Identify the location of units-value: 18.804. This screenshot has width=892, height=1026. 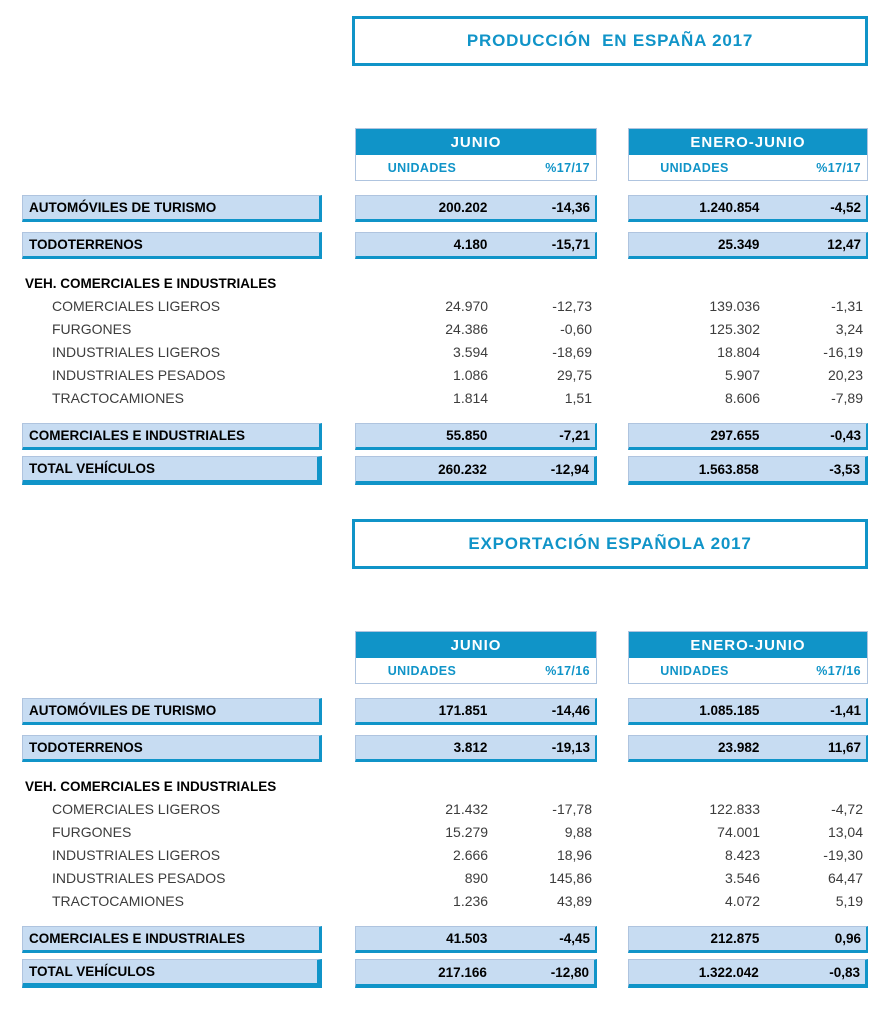
(738, 351).